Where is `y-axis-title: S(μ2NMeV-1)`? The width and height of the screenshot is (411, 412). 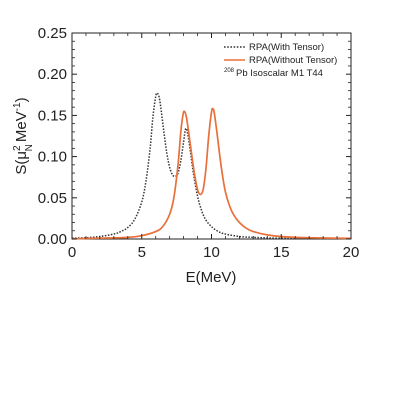
y-axis-title: S(μ2NMeV-1) is located at coordinates (23, 135).